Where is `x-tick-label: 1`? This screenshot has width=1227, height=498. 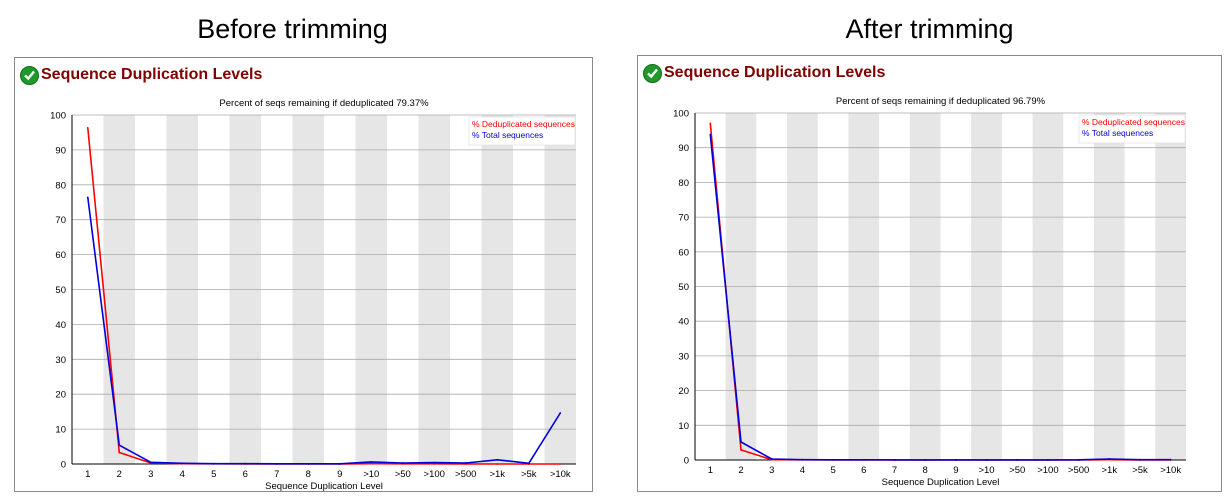 x-tick-label: 1 is located at coordinates (710, 470).